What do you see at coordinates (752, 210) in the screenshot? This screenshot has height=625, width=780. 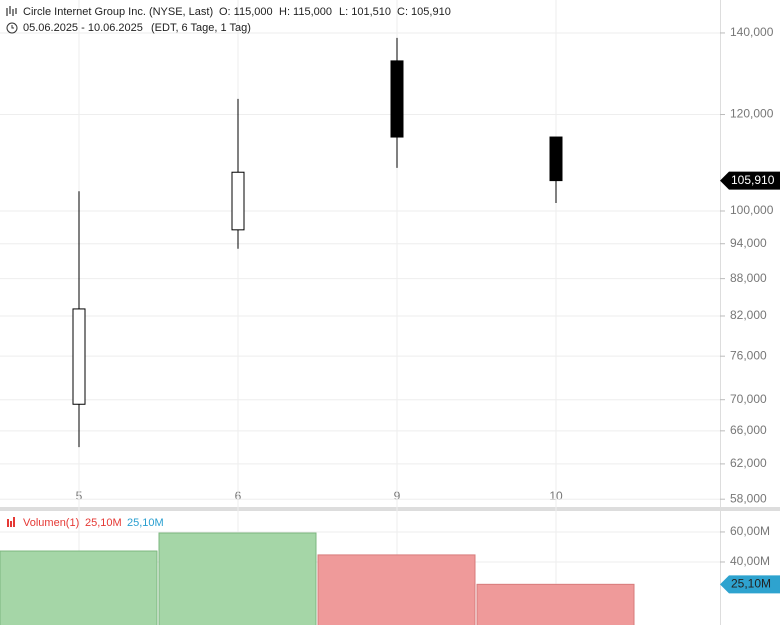 I see `y-tick-label: 100,000` at bounding box center [752, 210].